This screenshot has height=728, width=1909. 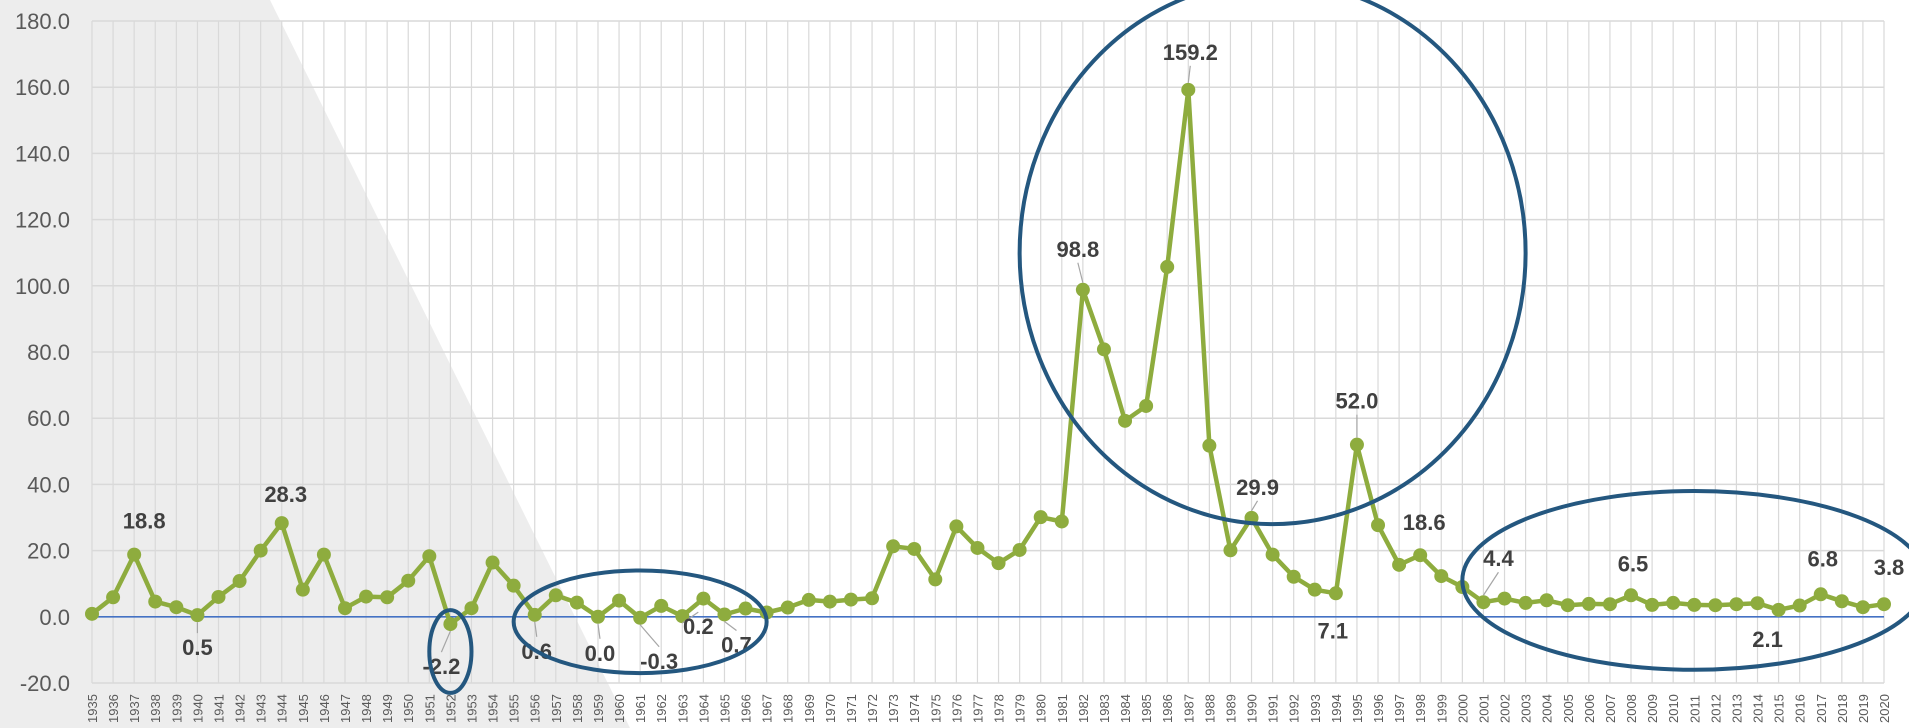 I want to click on y-tick-label: 20.0, so click(x=48, y=551).